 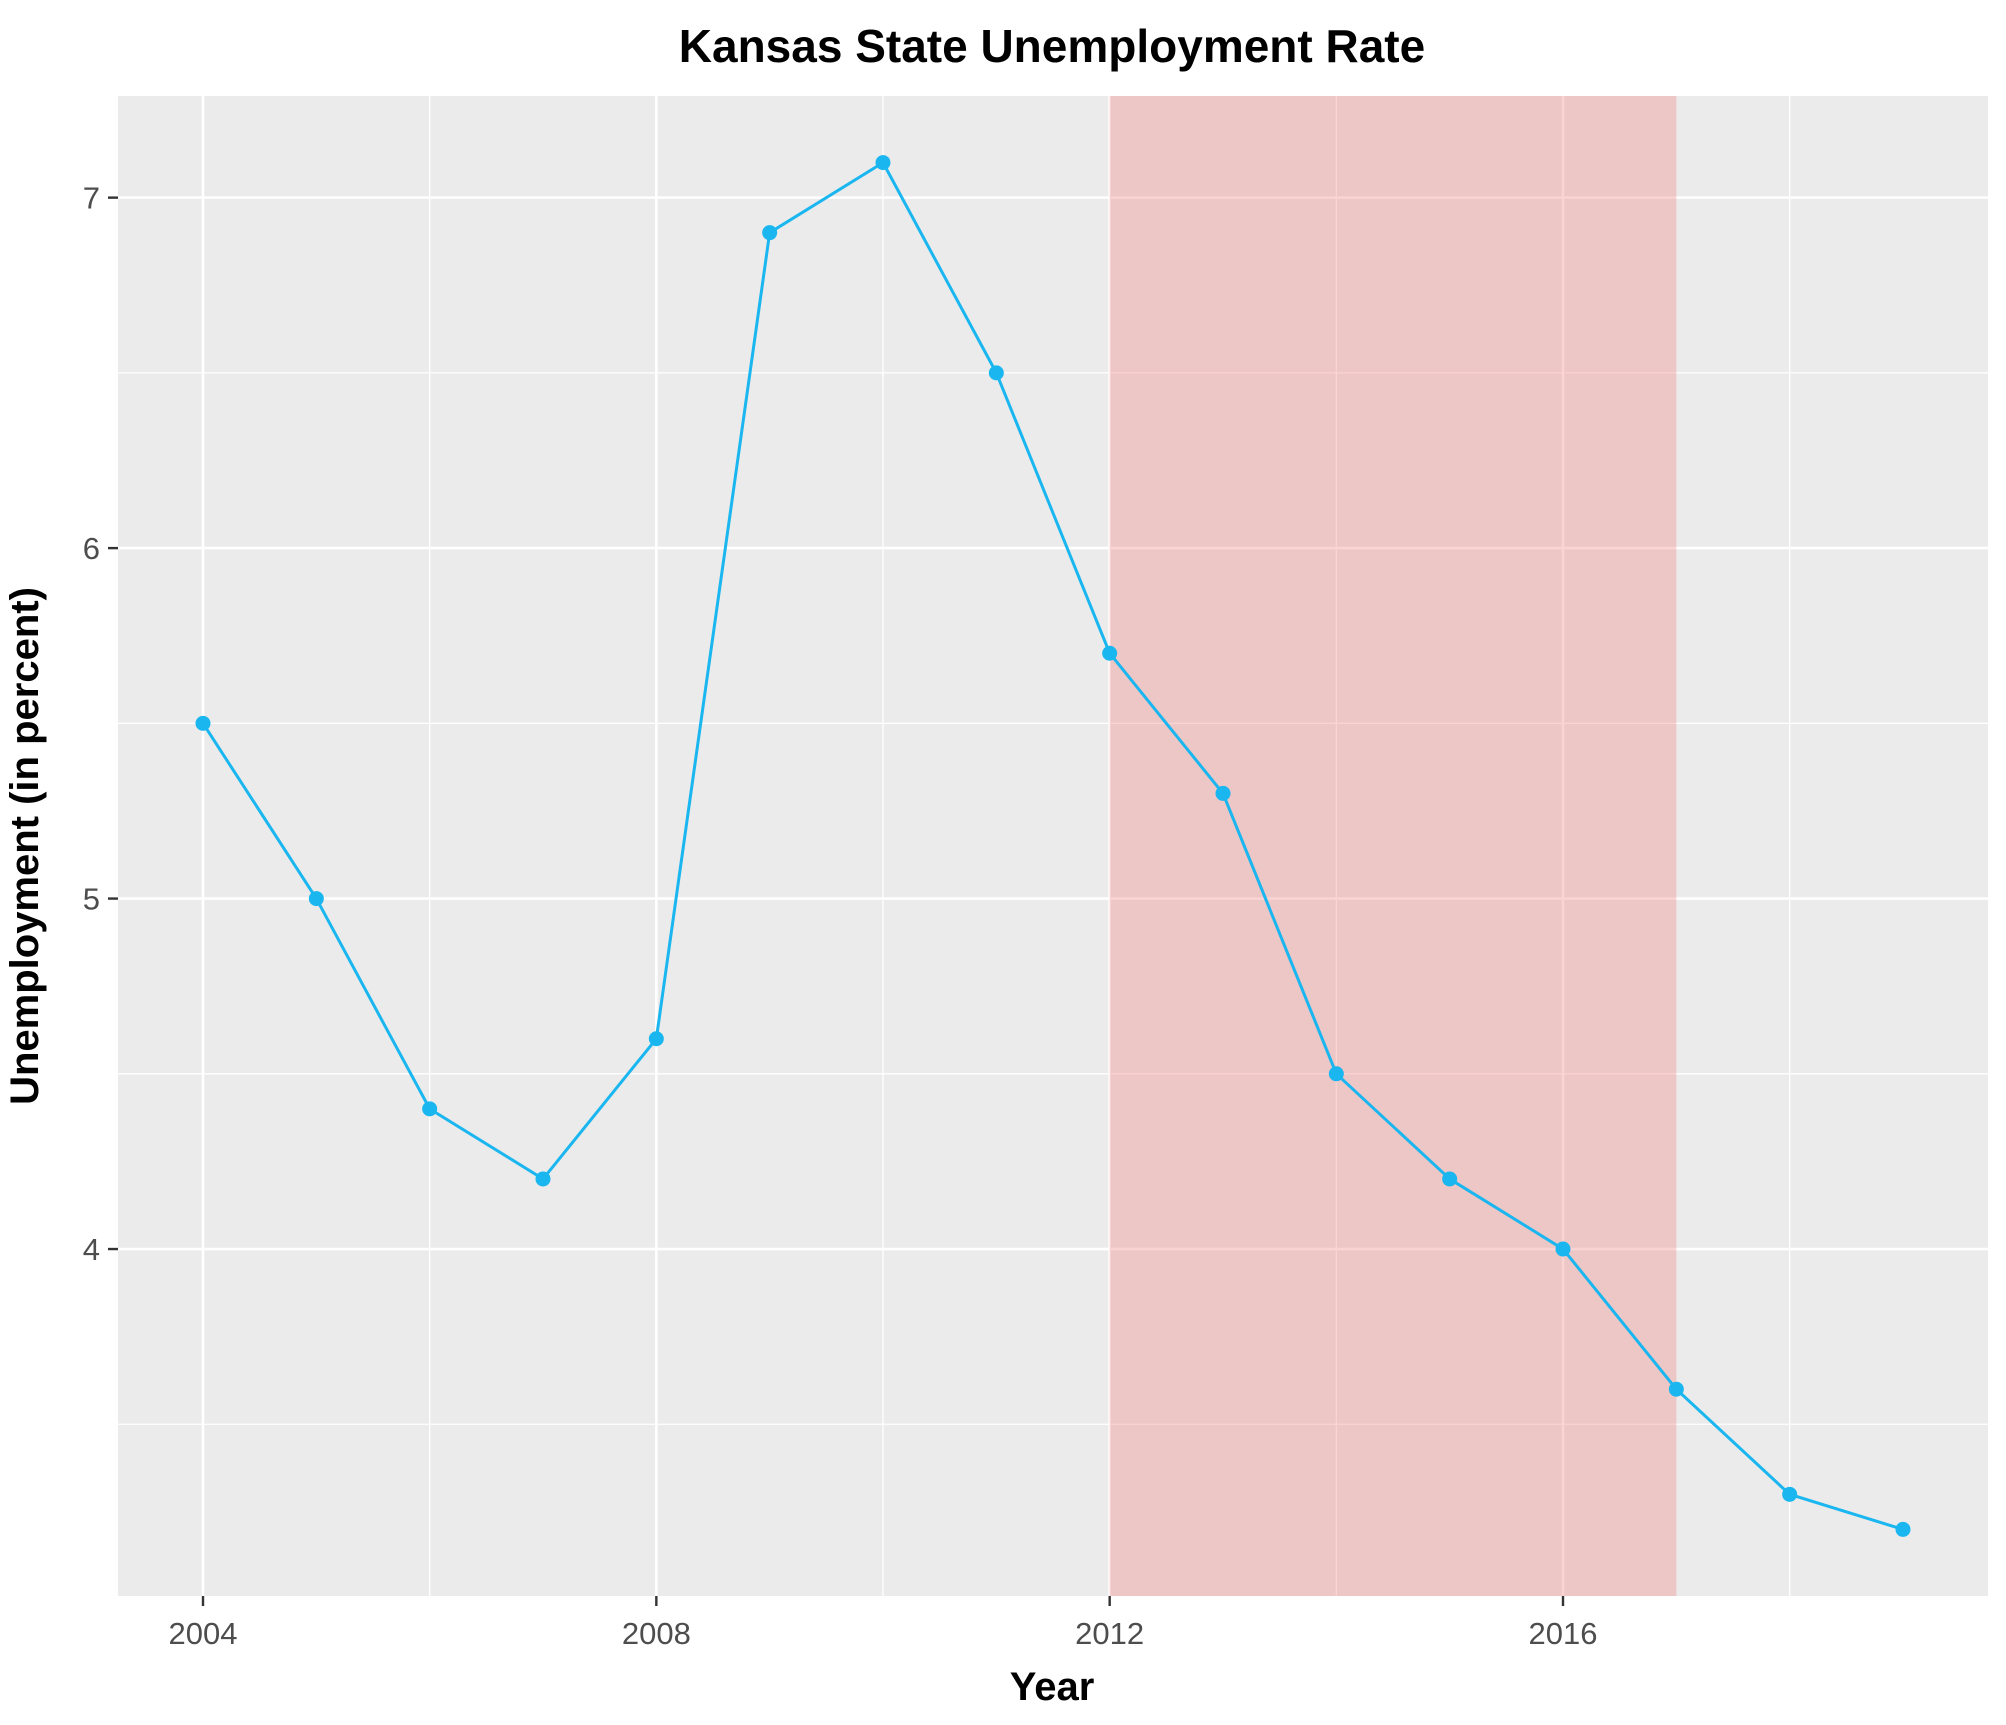 I want to click on y-tick-label: 5, so click(x=91, y=899).